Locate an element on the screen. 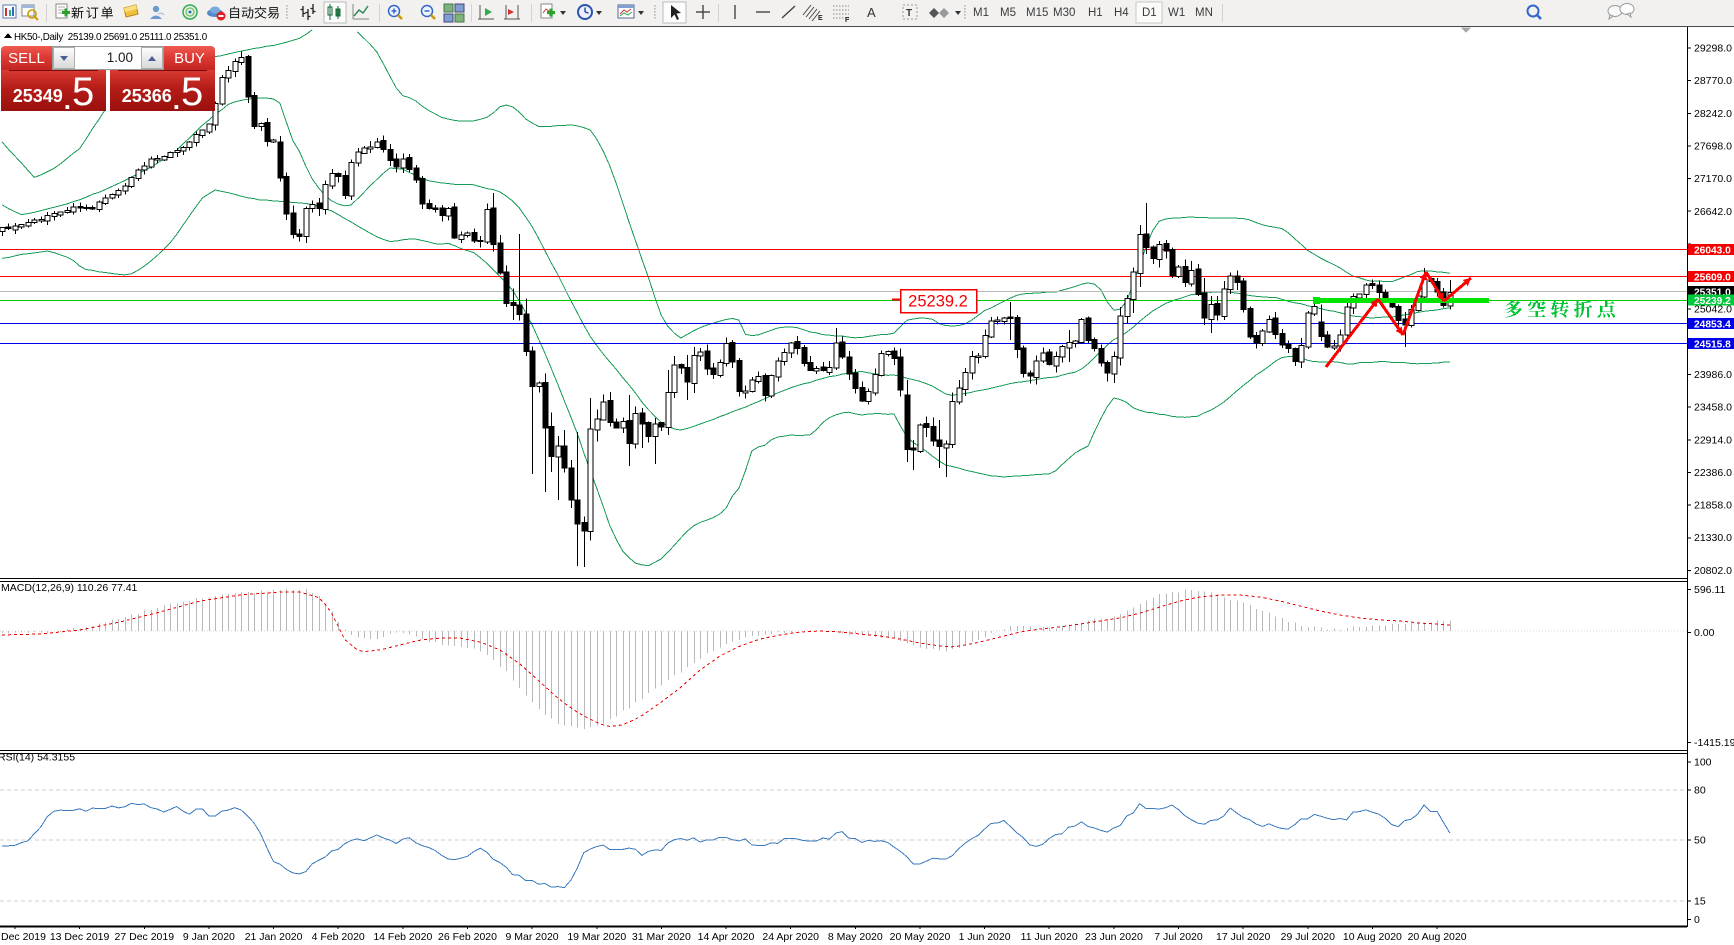 This screenshot has height=945, width=1734. svg-text: M30 is located at coordinates (1064, 13).